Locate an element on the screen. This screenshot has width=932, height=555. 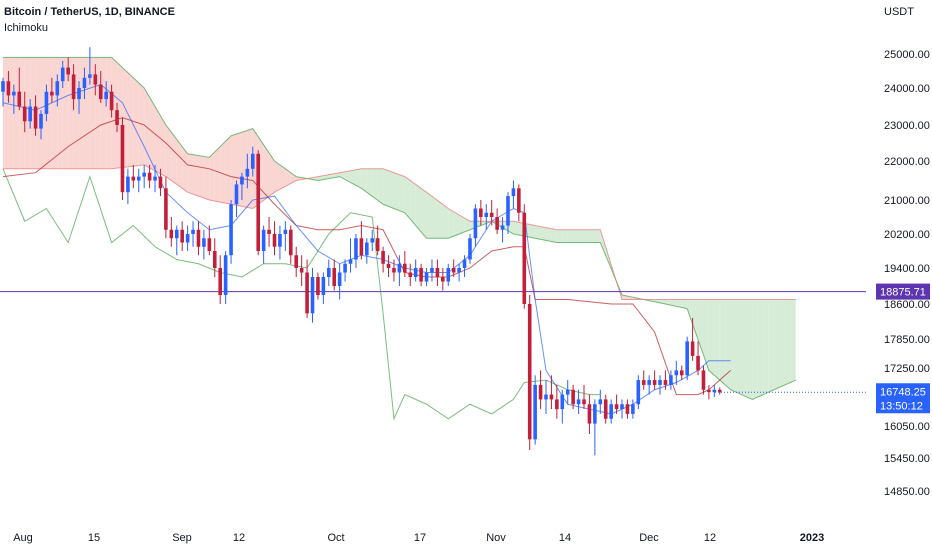
symbol-title: Bitcoin / TetherUS, 1D, BINANCE is located at coordinates (89, 12).